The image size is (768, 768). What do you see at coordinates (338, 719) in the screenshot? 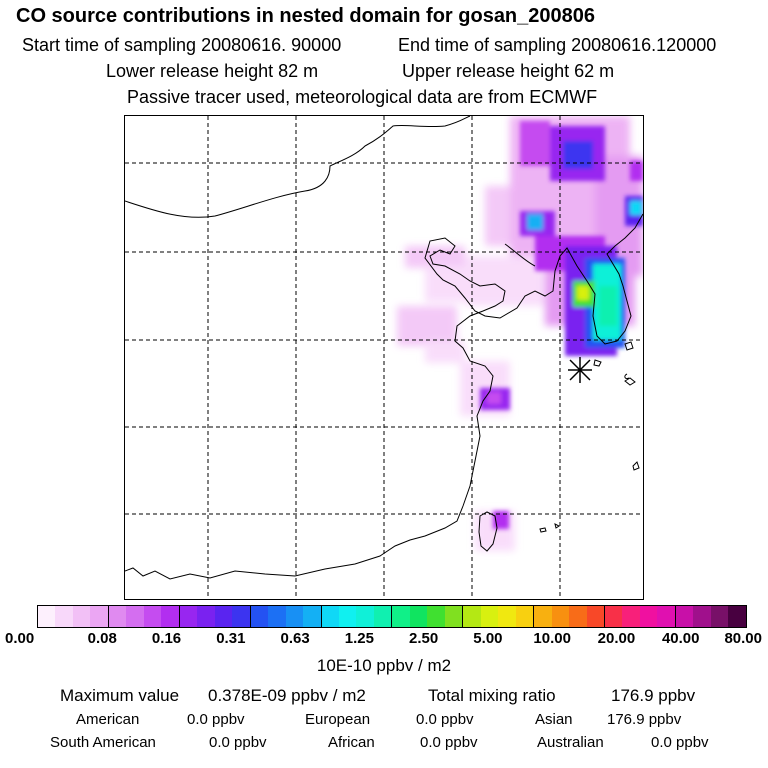
I see `region-name: European` at bounding box center [338, 719].